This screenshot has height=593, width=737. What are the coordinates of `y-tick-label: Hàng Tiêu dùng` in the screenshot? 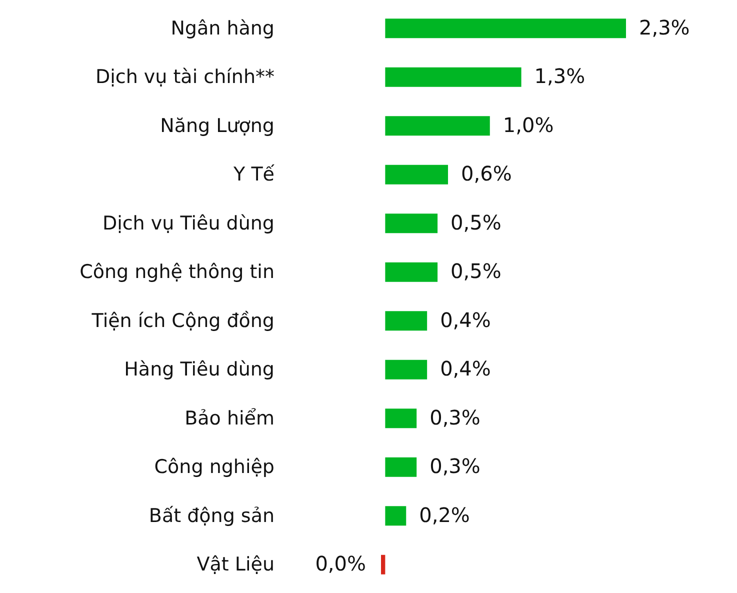 It's located at (199, 369).